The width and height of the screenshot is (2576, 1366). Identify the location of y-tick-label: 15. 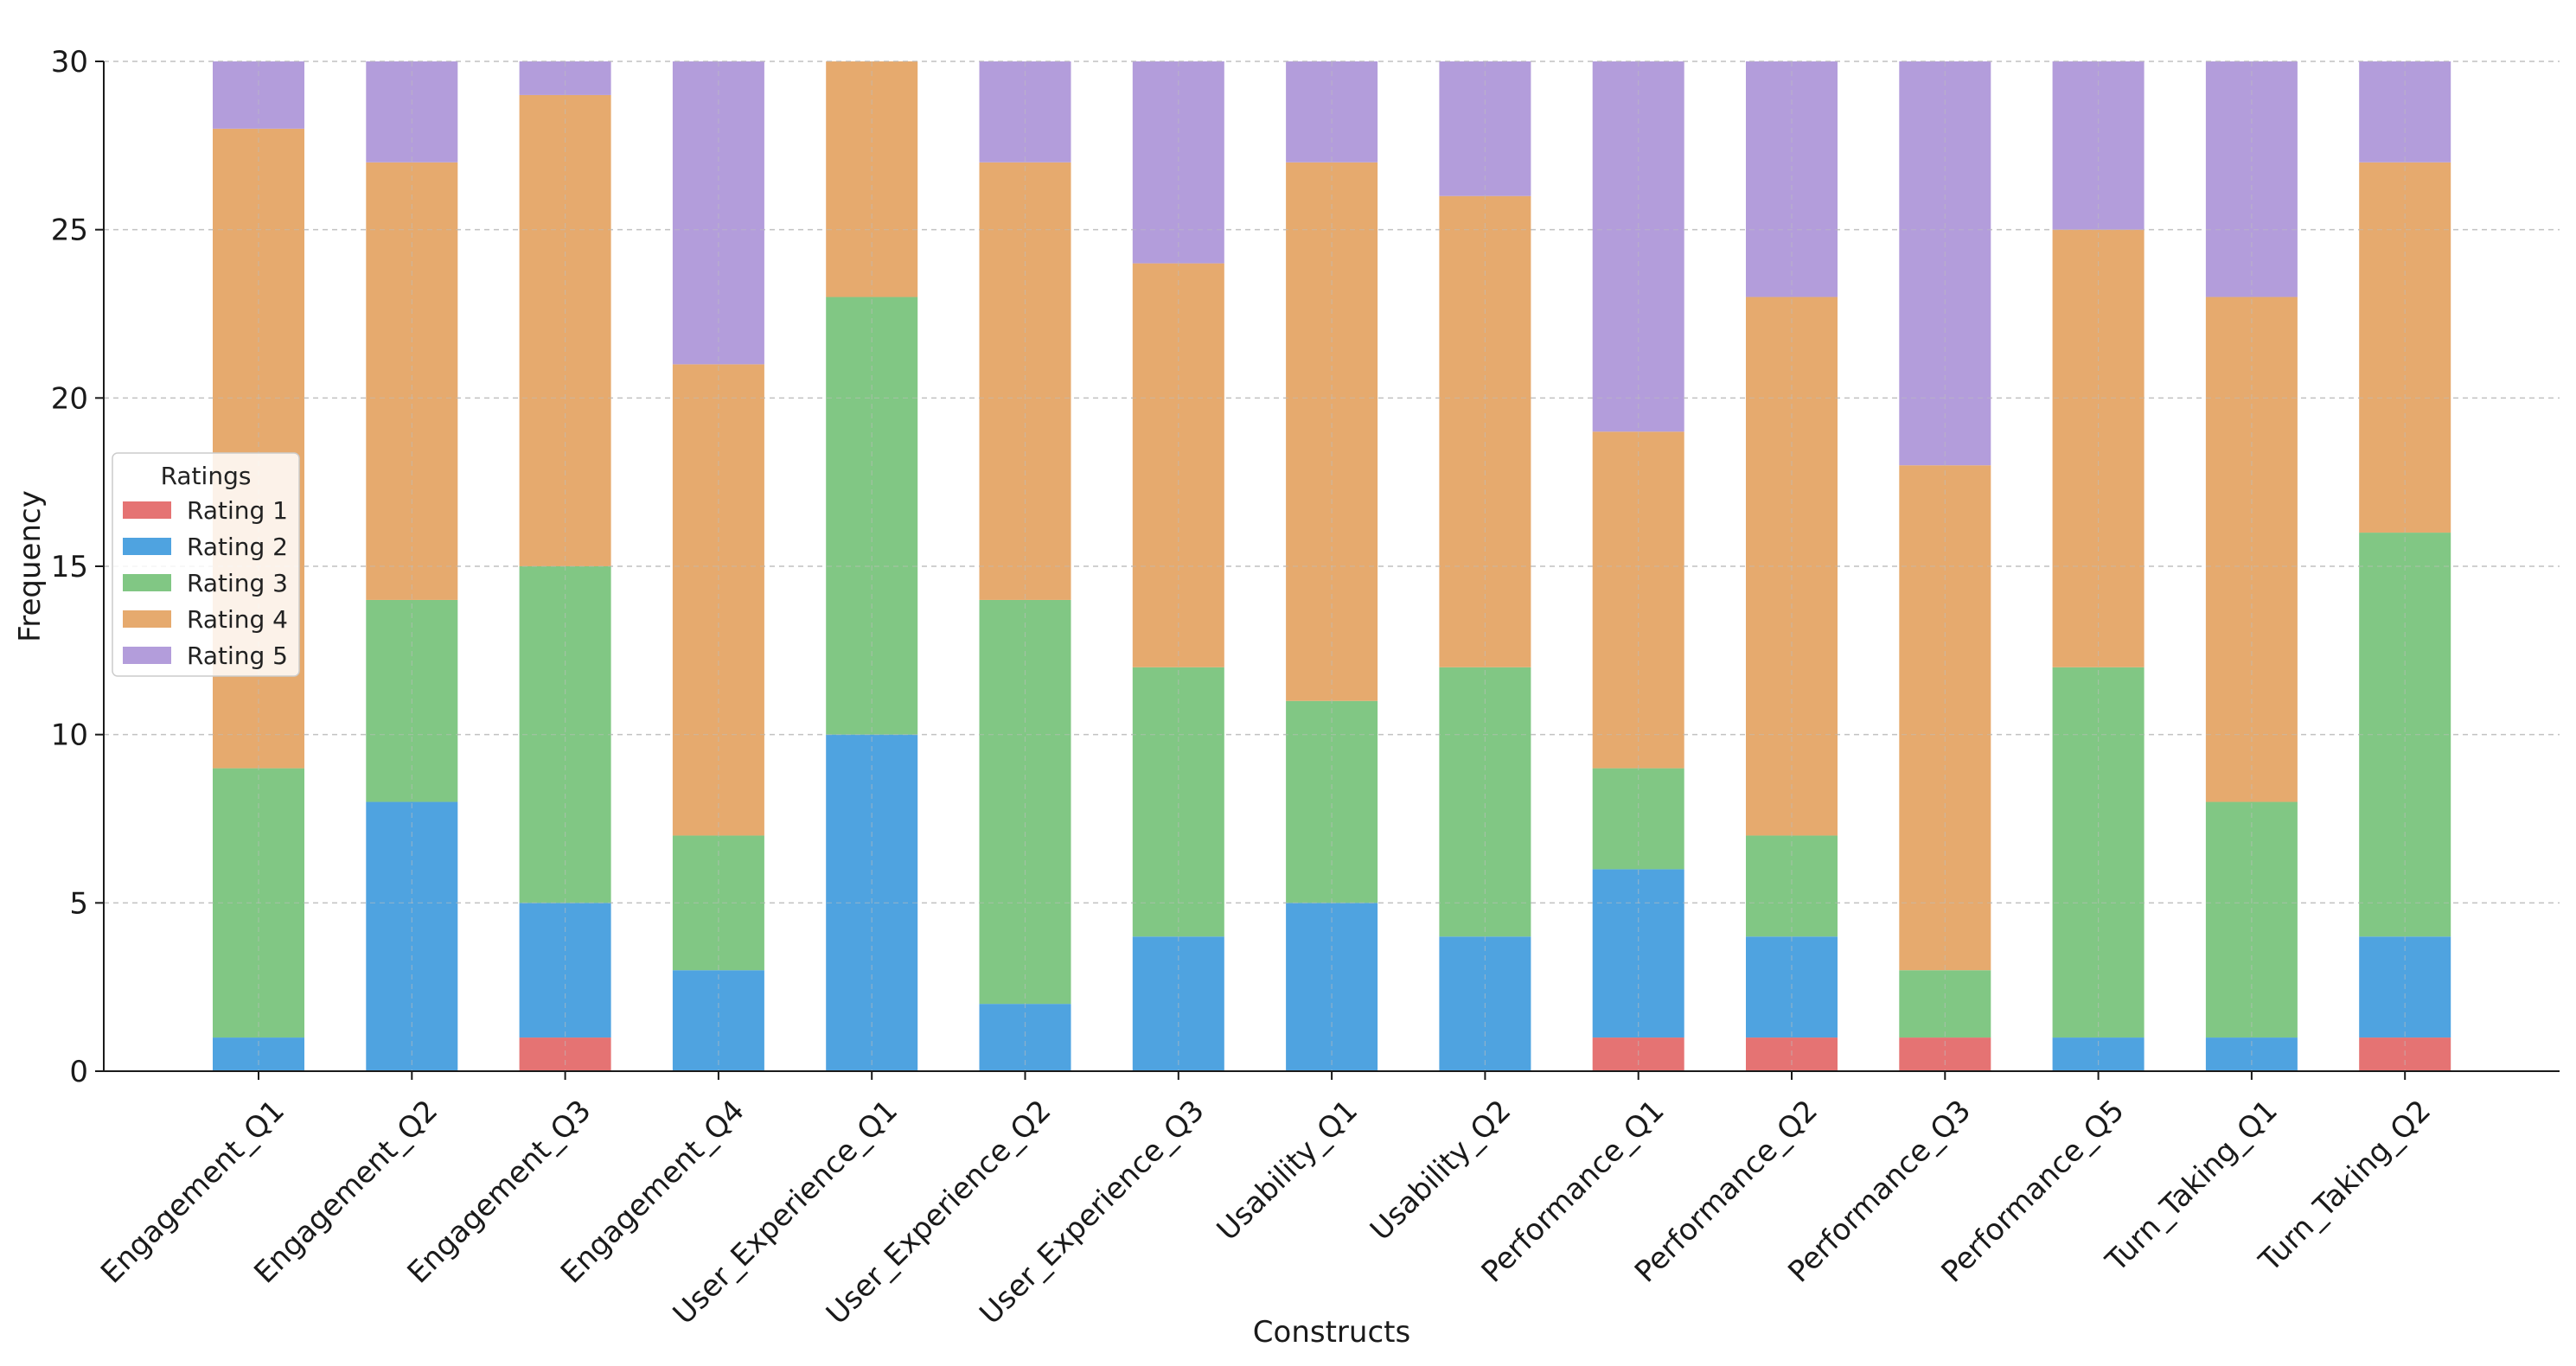
(70, 567).